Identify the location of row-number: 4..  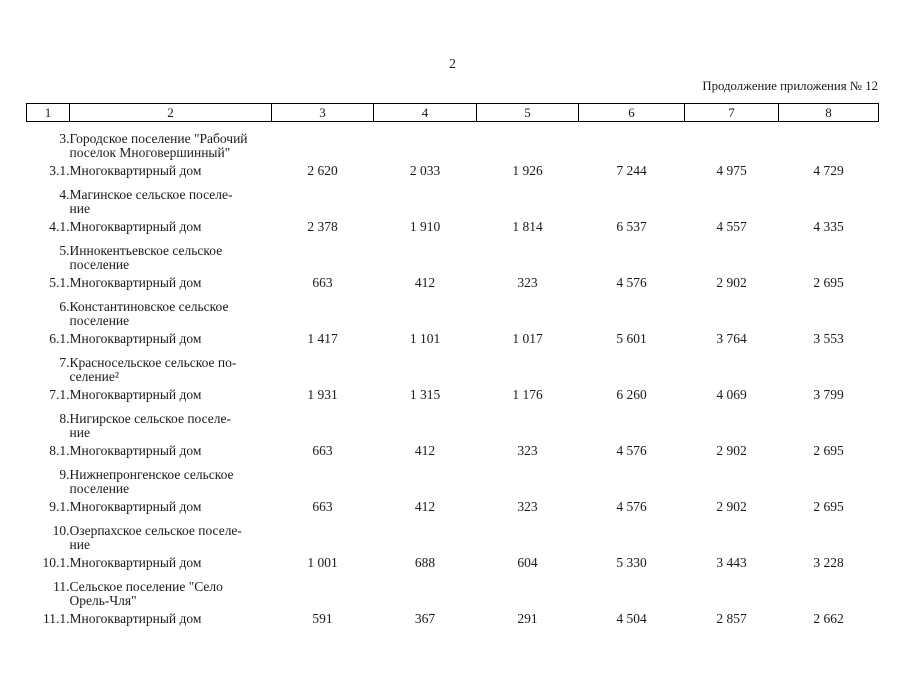
(64, 194).